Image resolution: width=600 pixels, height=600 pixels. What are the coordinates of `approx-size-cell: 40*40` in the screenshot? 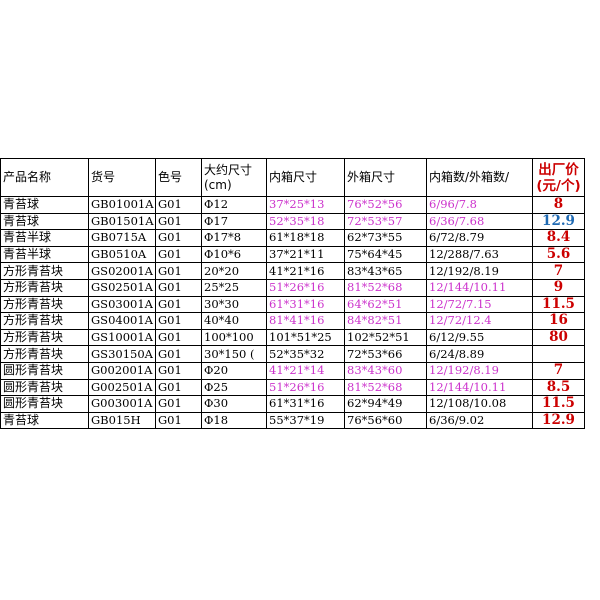 It's located at (234, 321).